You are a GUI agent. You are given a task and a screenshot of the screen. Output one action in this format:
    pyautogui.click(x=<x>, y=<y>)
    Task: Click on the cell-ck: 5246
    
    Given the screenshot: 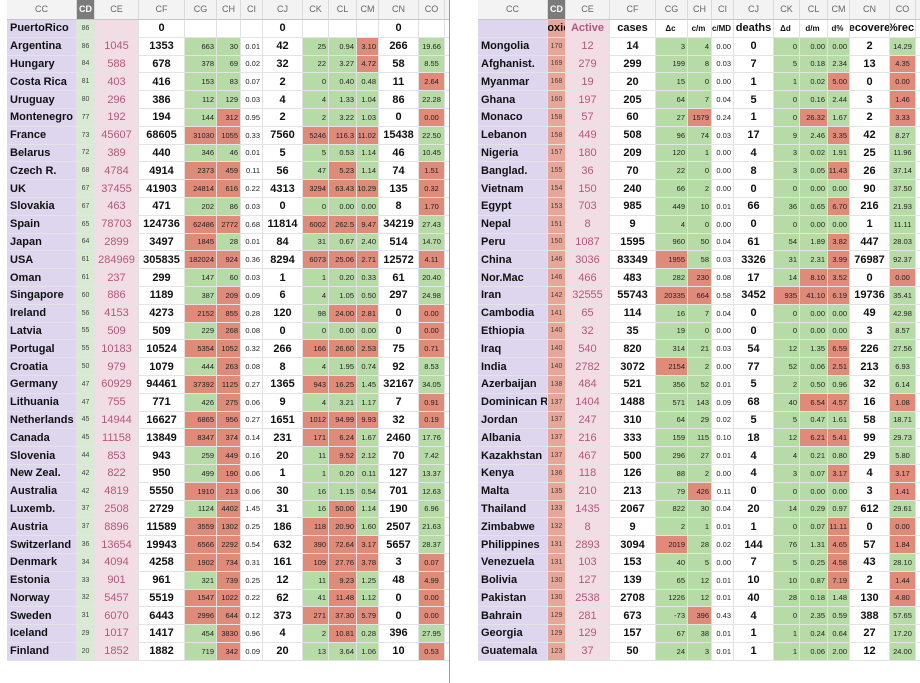 What is the action you would take?
    pyautogui.click(x=316, y=135)
    